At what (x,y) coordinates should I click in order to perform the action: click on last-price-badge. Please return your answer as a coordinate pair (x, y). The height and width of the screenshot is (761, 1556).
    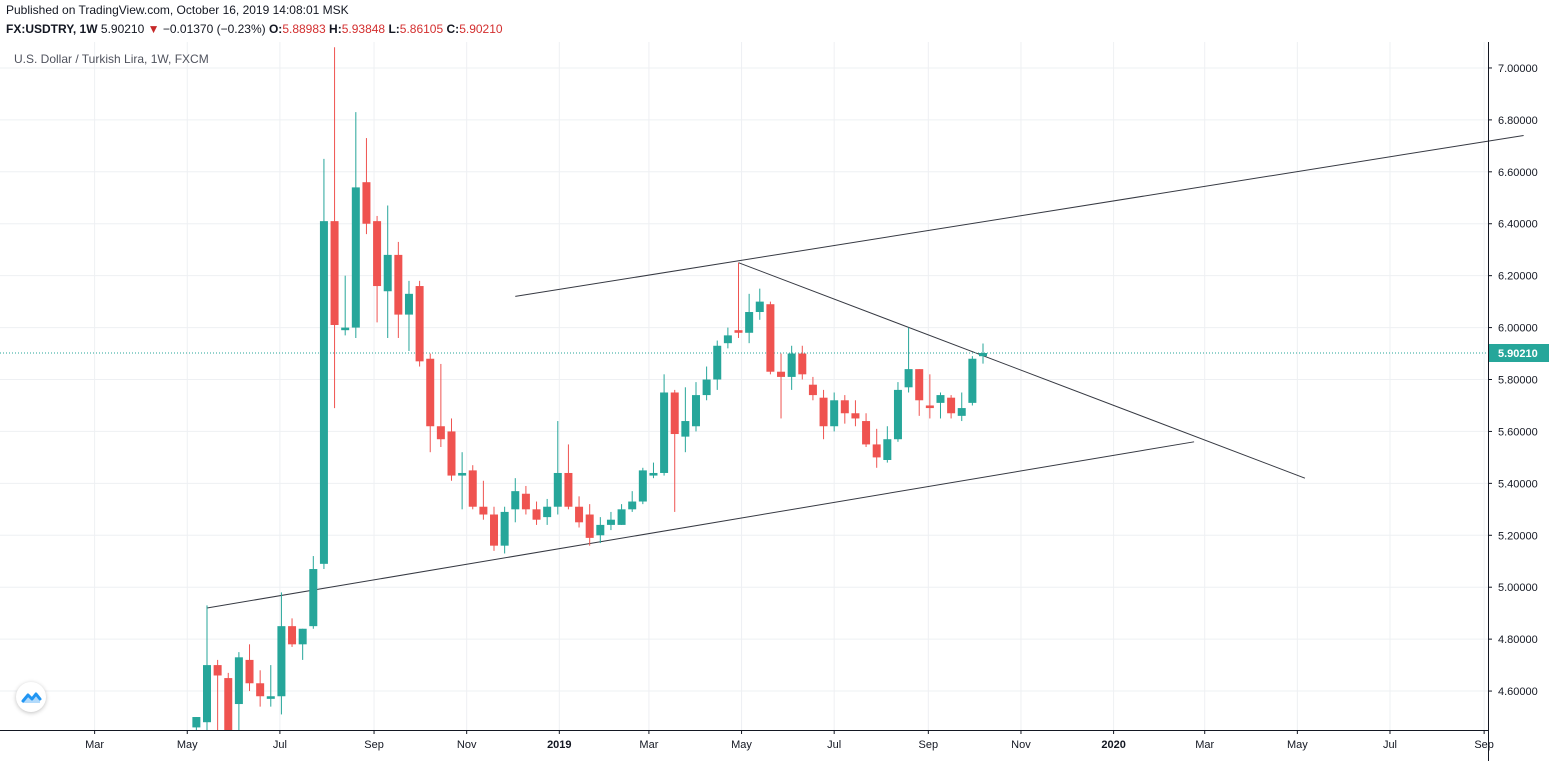
    Looking at the image, I should click on (1519, 353).